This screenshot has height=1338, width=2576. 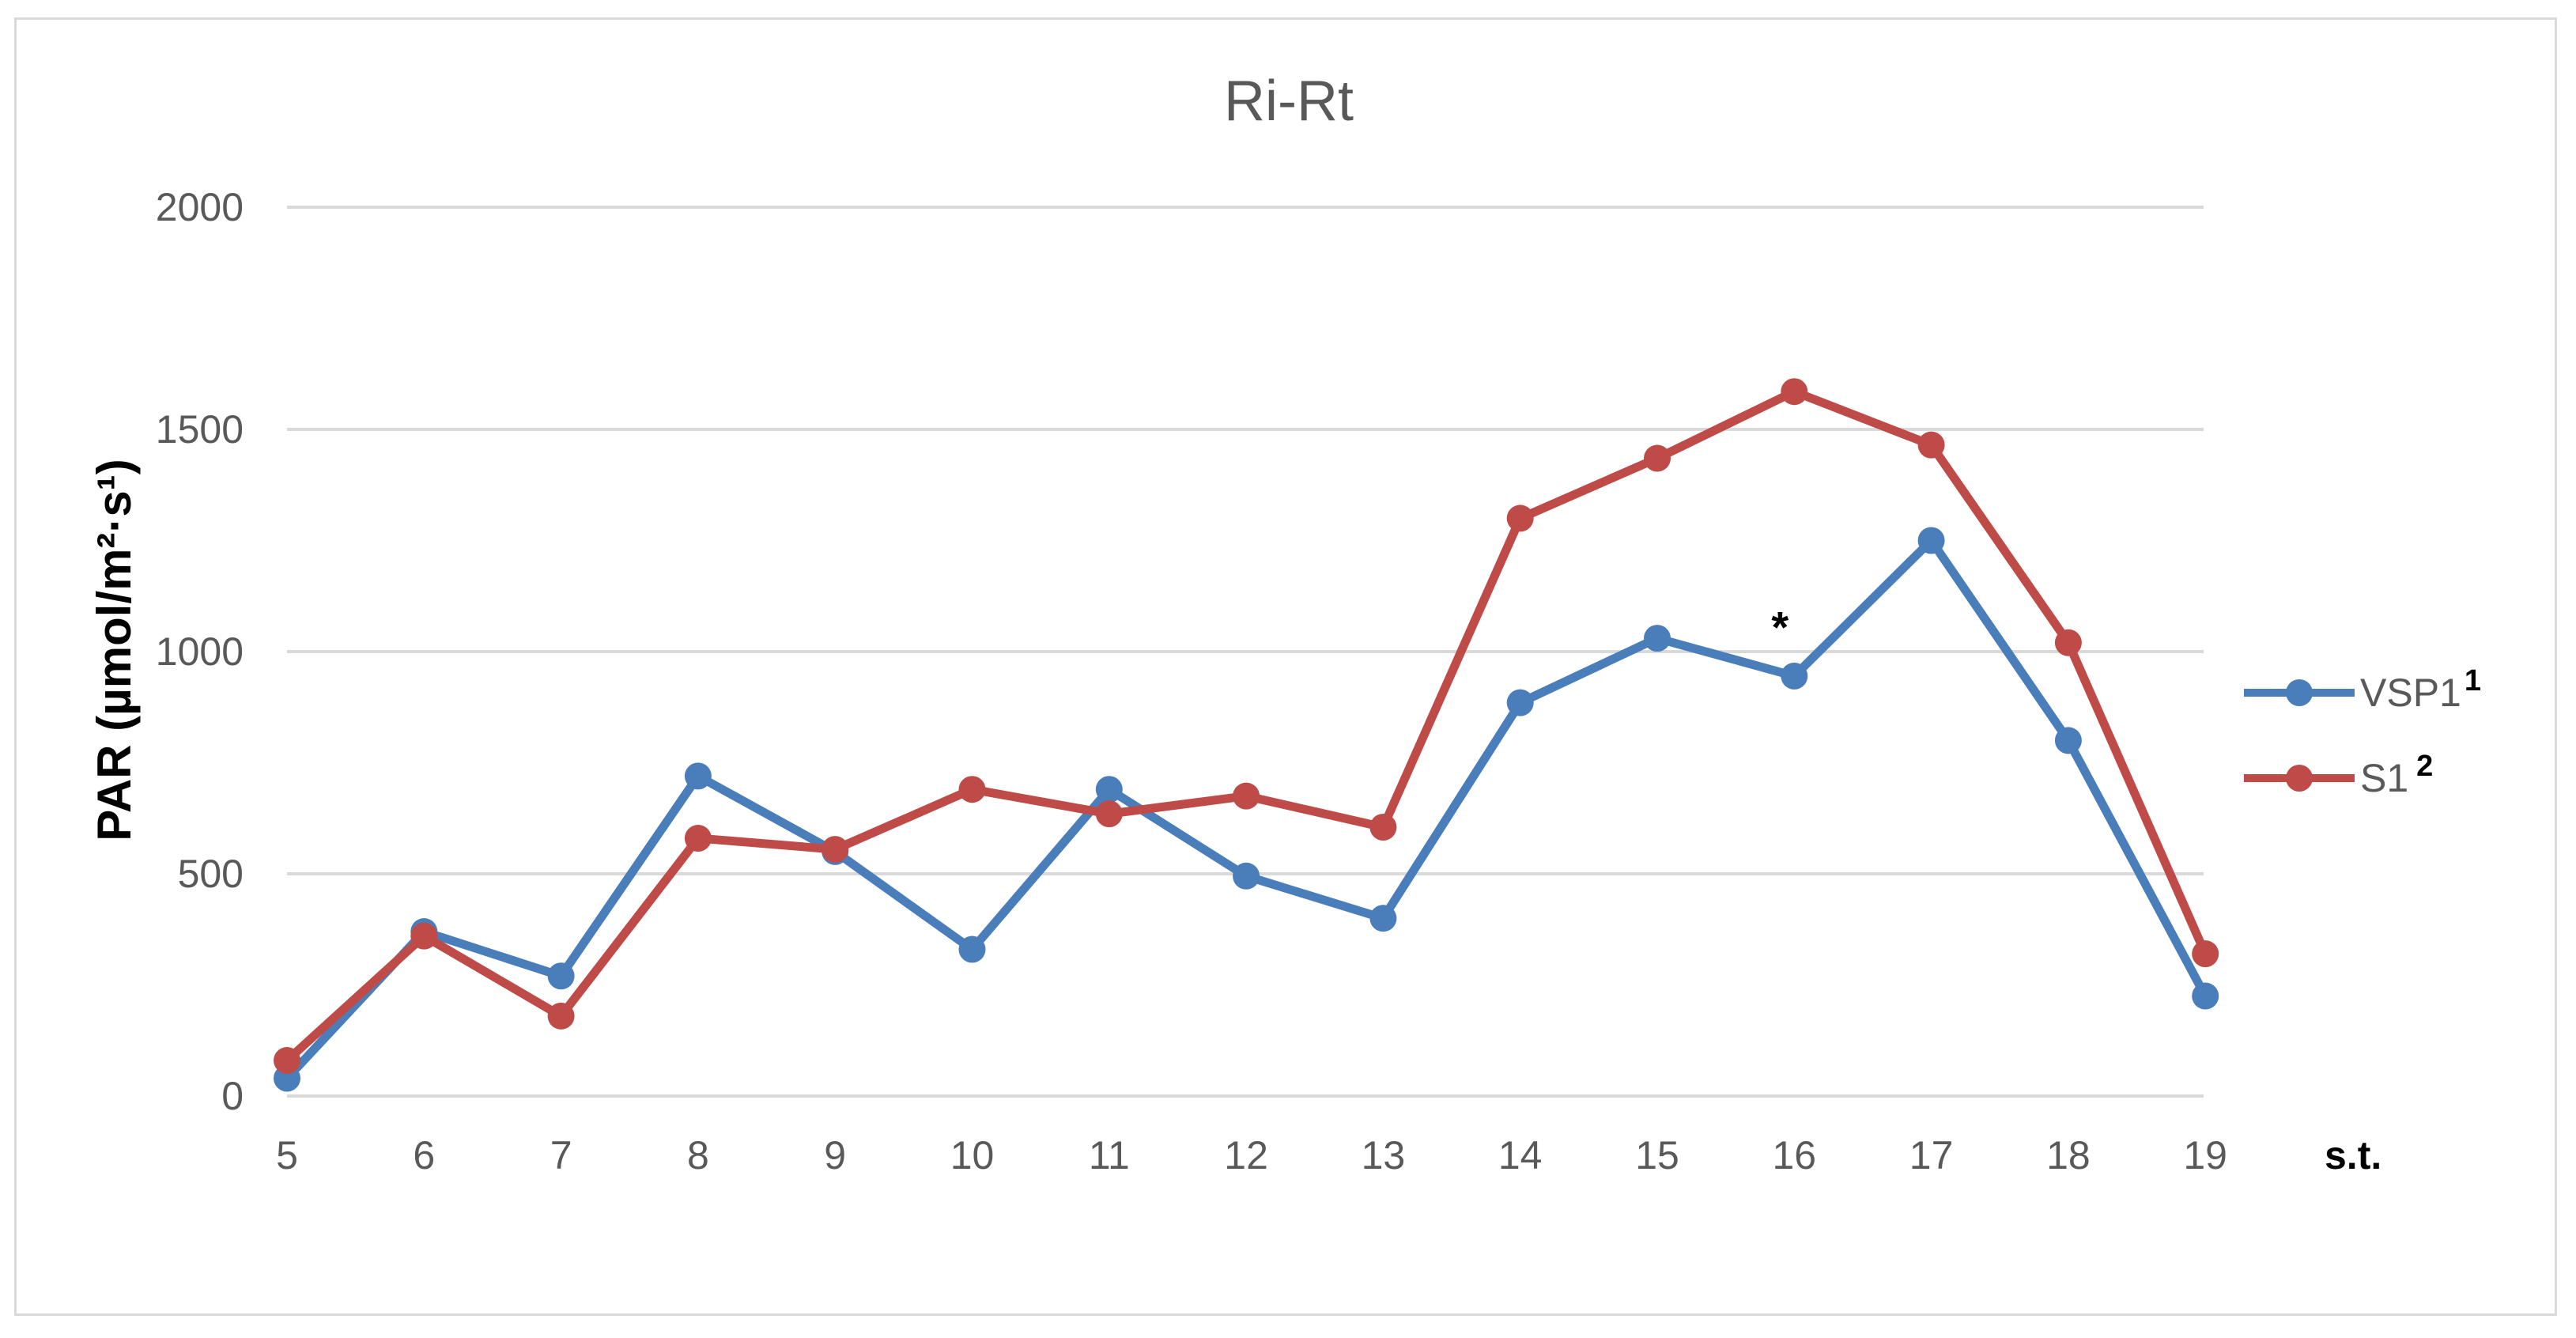 I want to click on legend-item-vsp1: VSP1 1, so click(x=2362, y=690).